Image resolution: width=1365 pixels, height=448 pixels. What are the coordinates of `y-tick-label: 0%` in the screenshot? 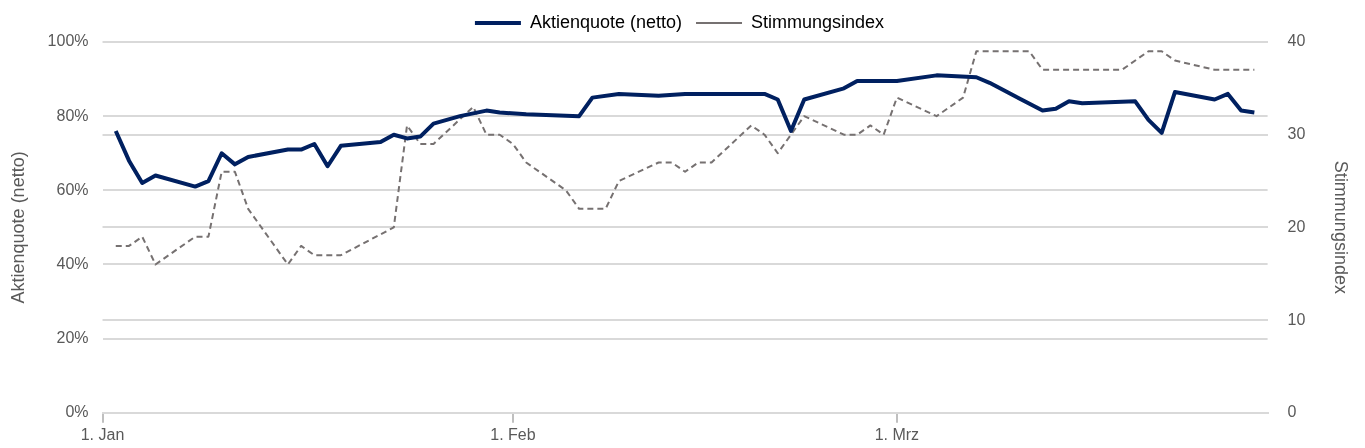 It's located at (77, 412).